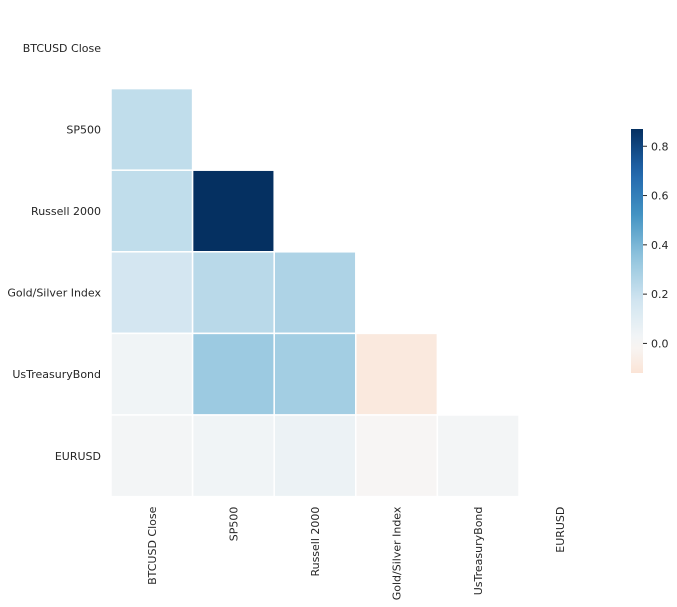  Describe the element at coordinates (315, 542) in the screenshot. I see `x-tick-label: Russell 2000` at that location.